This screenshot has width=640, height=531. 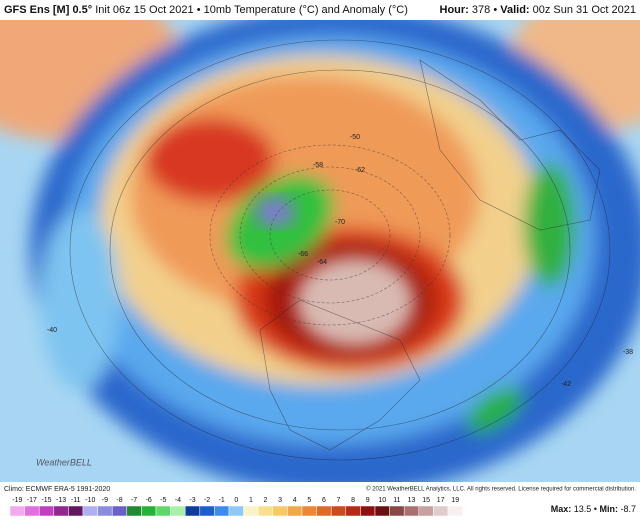 What do you see at coordinates (561, 509) in the screenshot?
I see `max-label: Max:` at bounding box center [561, 509].